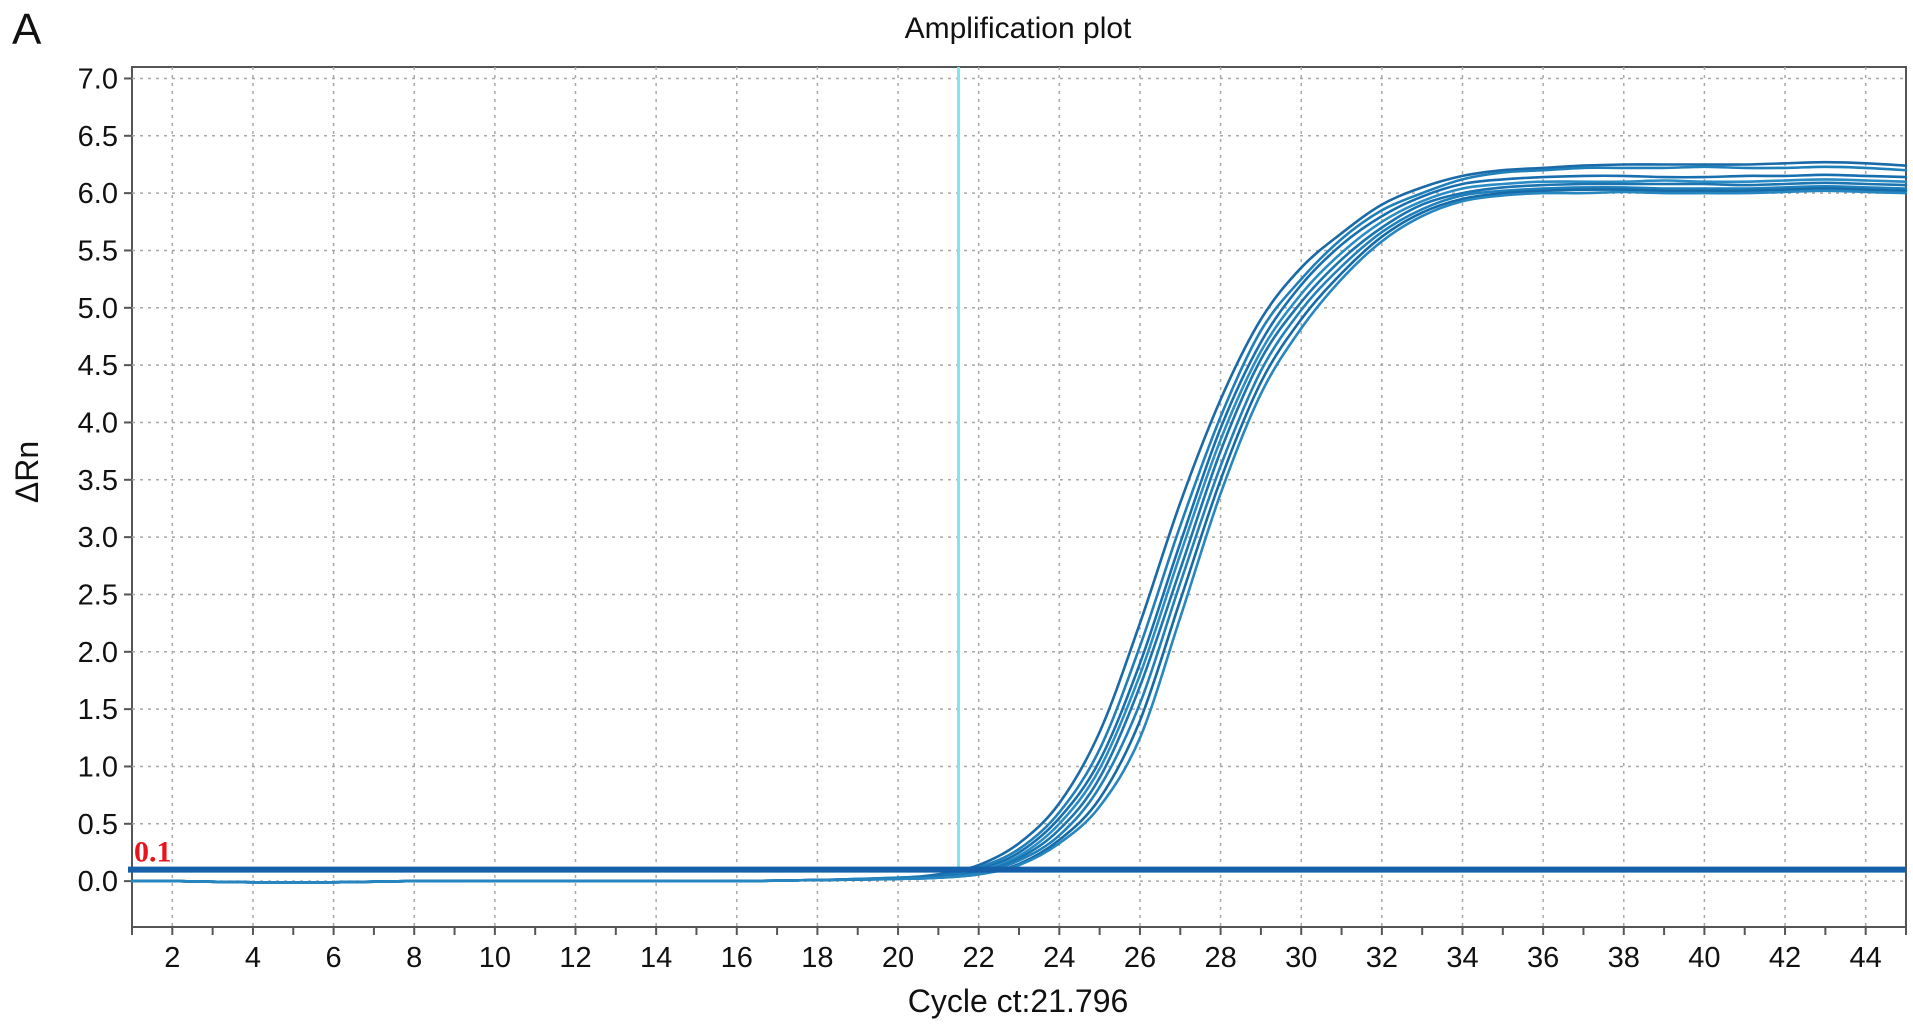 This screenshot has width=1913, height=1029. Describe the element at coordinates (1785, 958) in the screenshot. I see `x-tick-label: 42` at that location.